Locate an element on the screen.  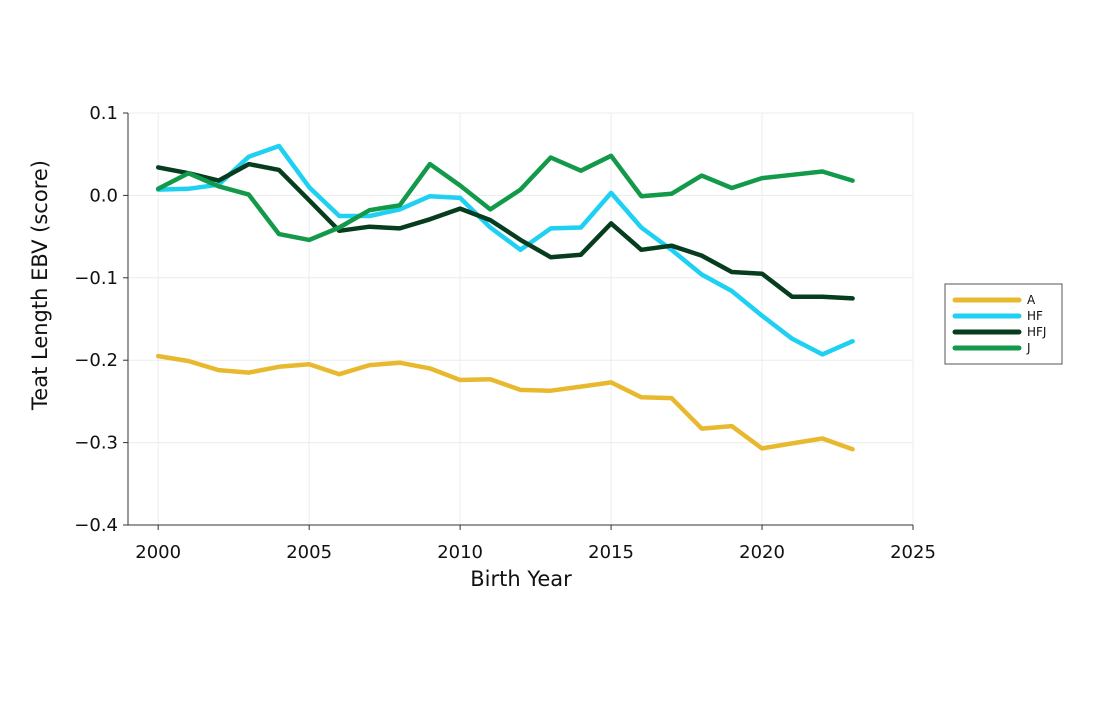
legend-label-hfj: HFJ is located at coordinates (1036, 332).